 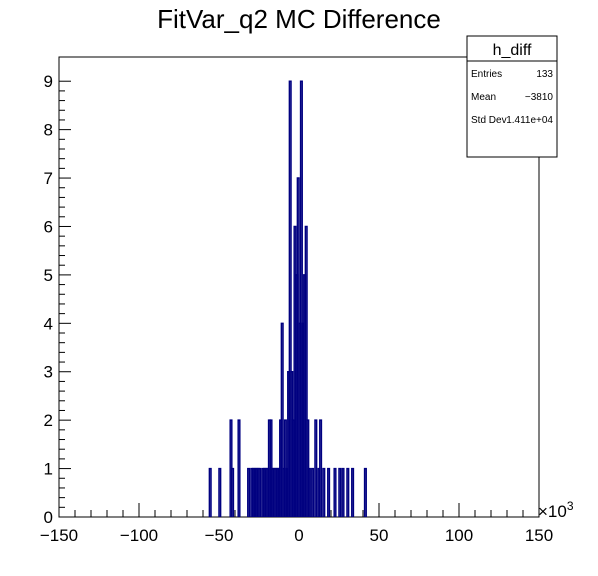 I want to click on y-tick-label: 9, so click(x=48, y=81).